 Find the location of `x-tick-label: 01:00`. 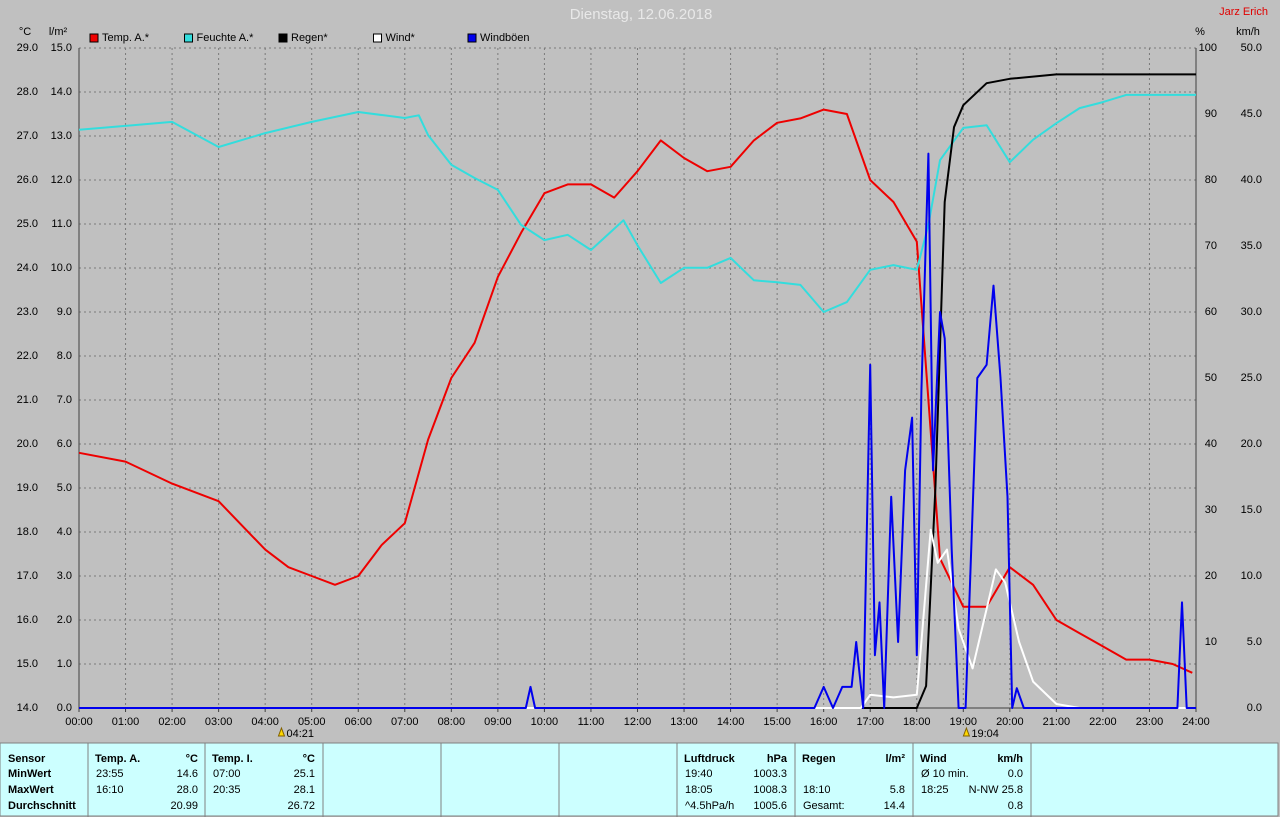

x-tick-label: 01:00 is located at coordinates (126, 722).